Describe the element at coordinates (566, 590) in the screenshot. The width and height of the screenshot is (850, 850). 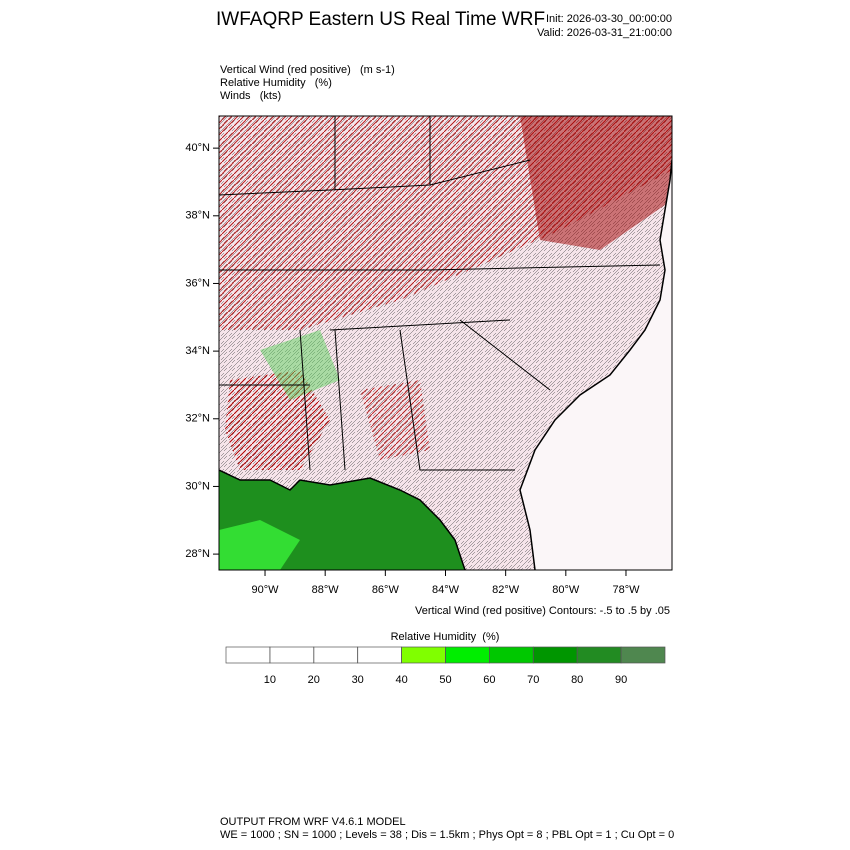
I see `lon-tick-label: 80°W` at that location.